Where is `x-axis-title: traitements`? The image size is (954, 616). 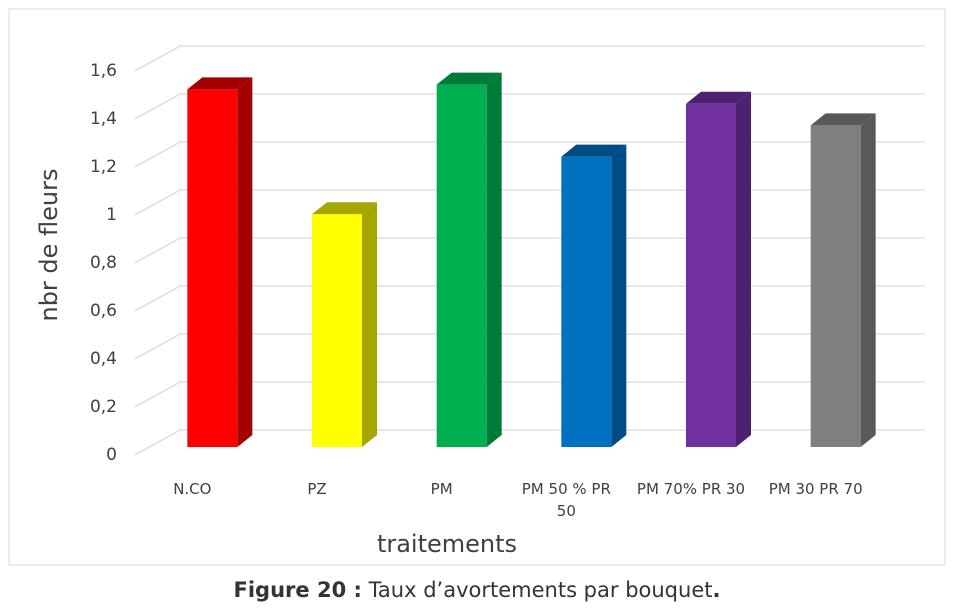 x-axis-title: traitements is located at coordinates (447, 544).